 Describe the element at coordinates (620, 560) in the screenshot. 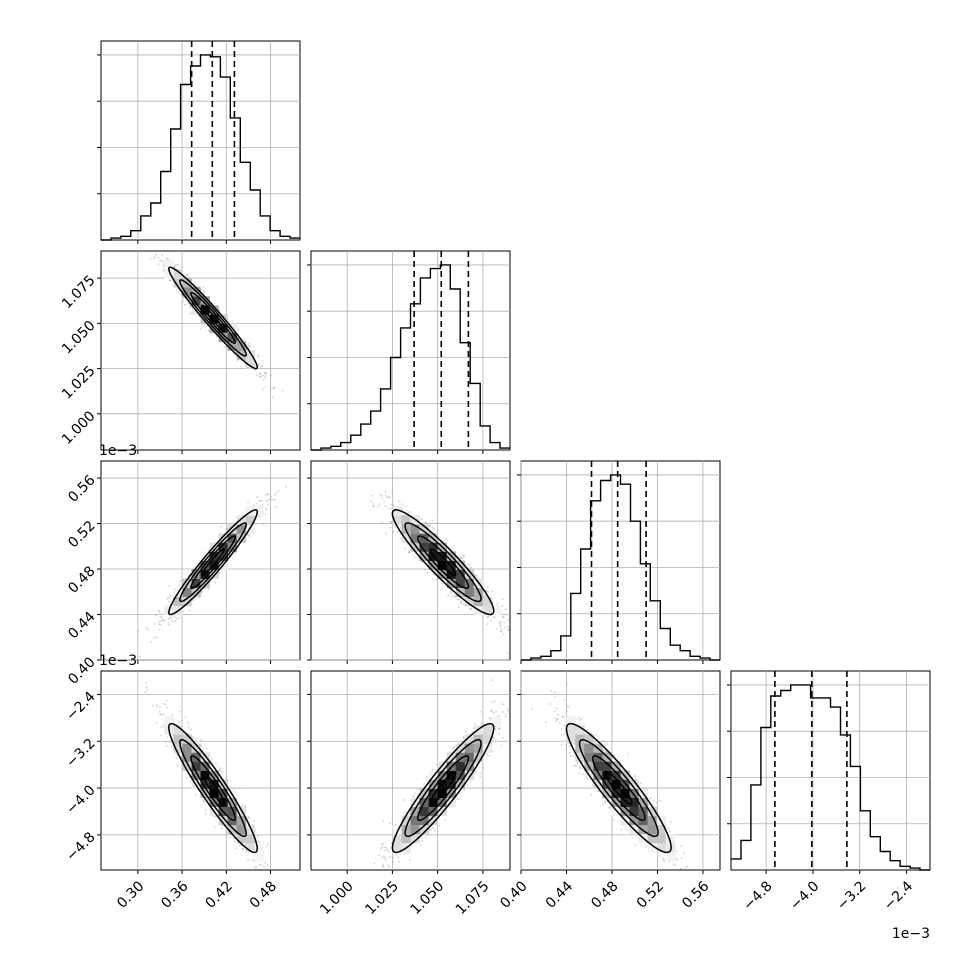

I see `axes-frame` at that location.